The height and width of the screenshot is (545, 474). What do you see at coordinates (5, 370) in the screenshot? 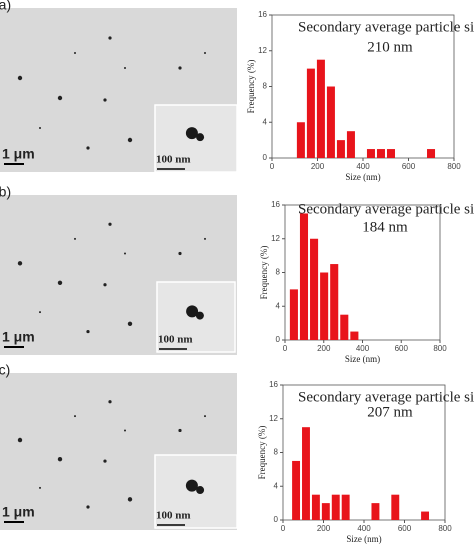
I see `panel-label: (c)` at bounding box center [5, 370].